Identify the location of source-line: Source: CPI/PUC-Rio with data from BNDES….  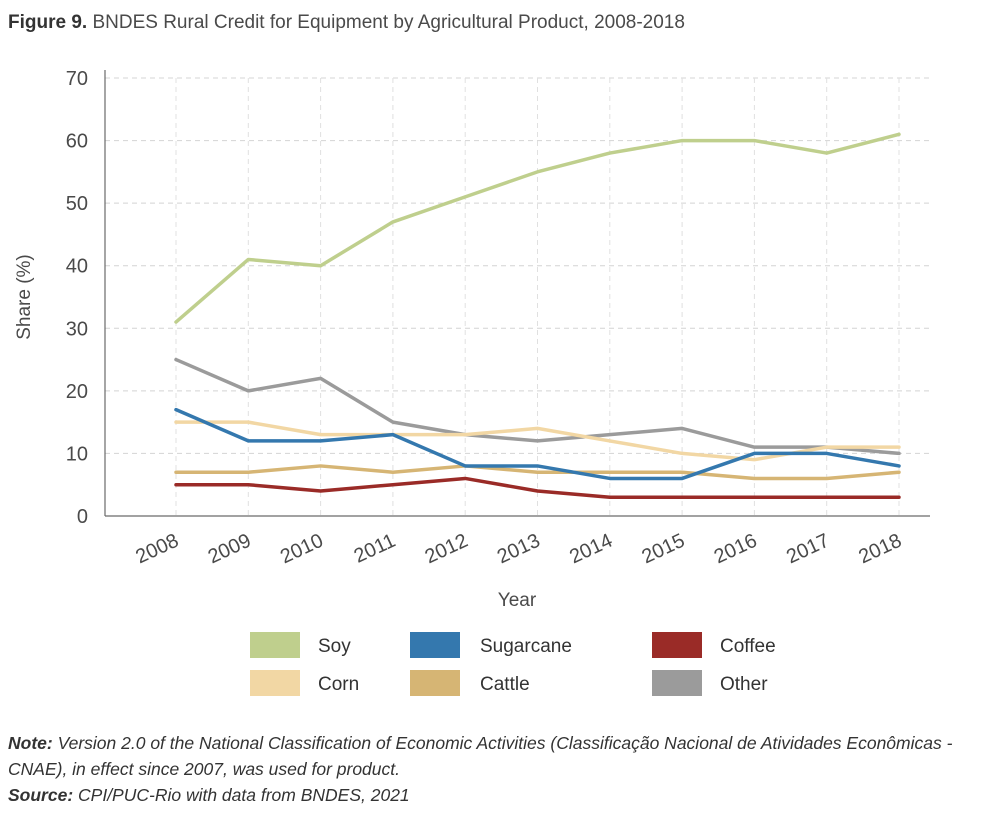
(500, 795).